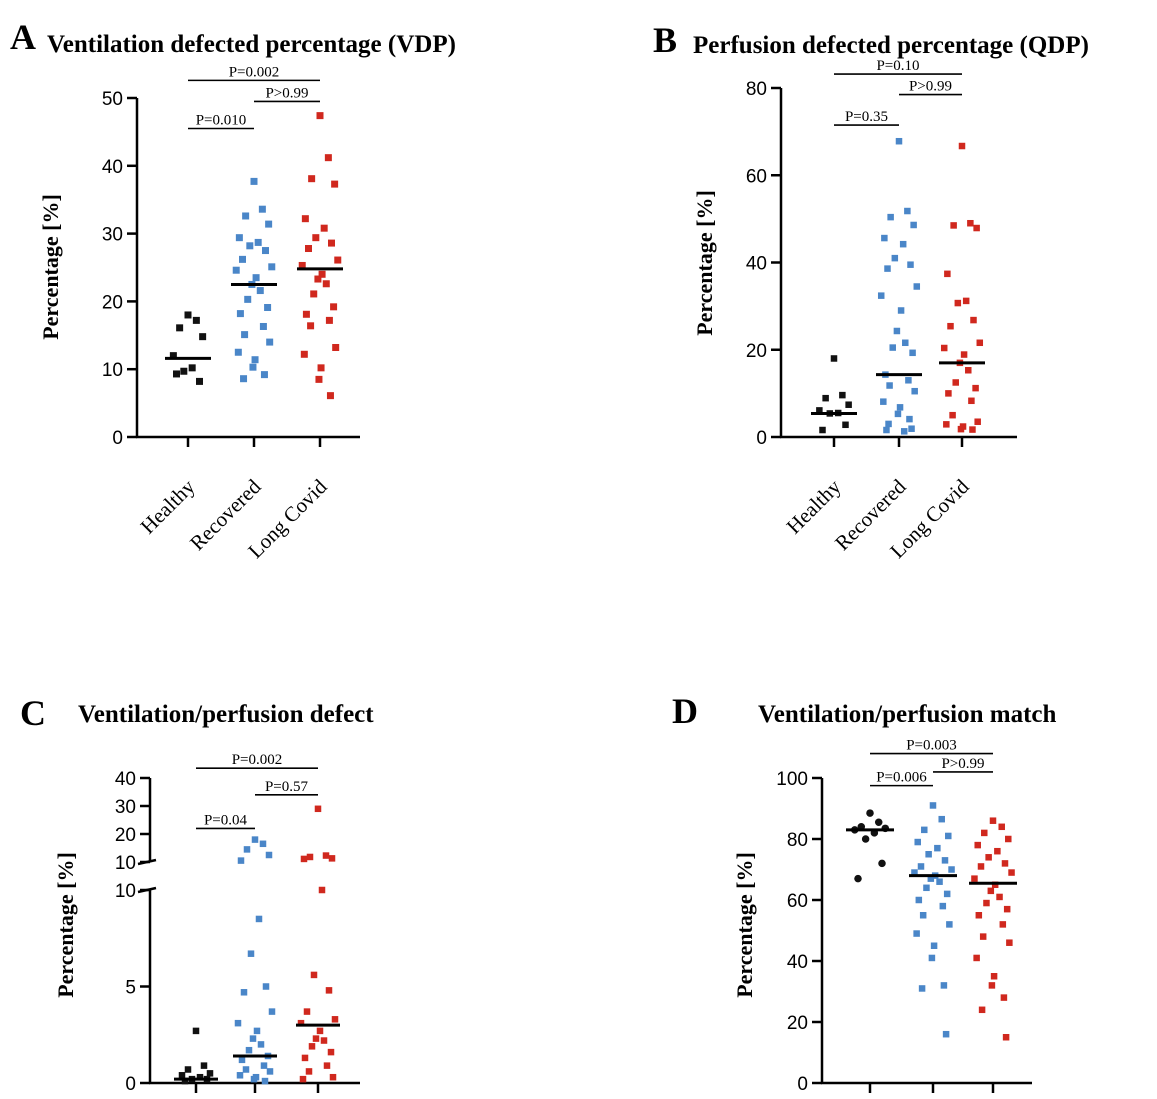 This screenshot has height=1099, width=1157. What do you see at coordinates (797, 962) in the screenshot?
I see `y-tick-label: 40` at bounding box center [797, 962].